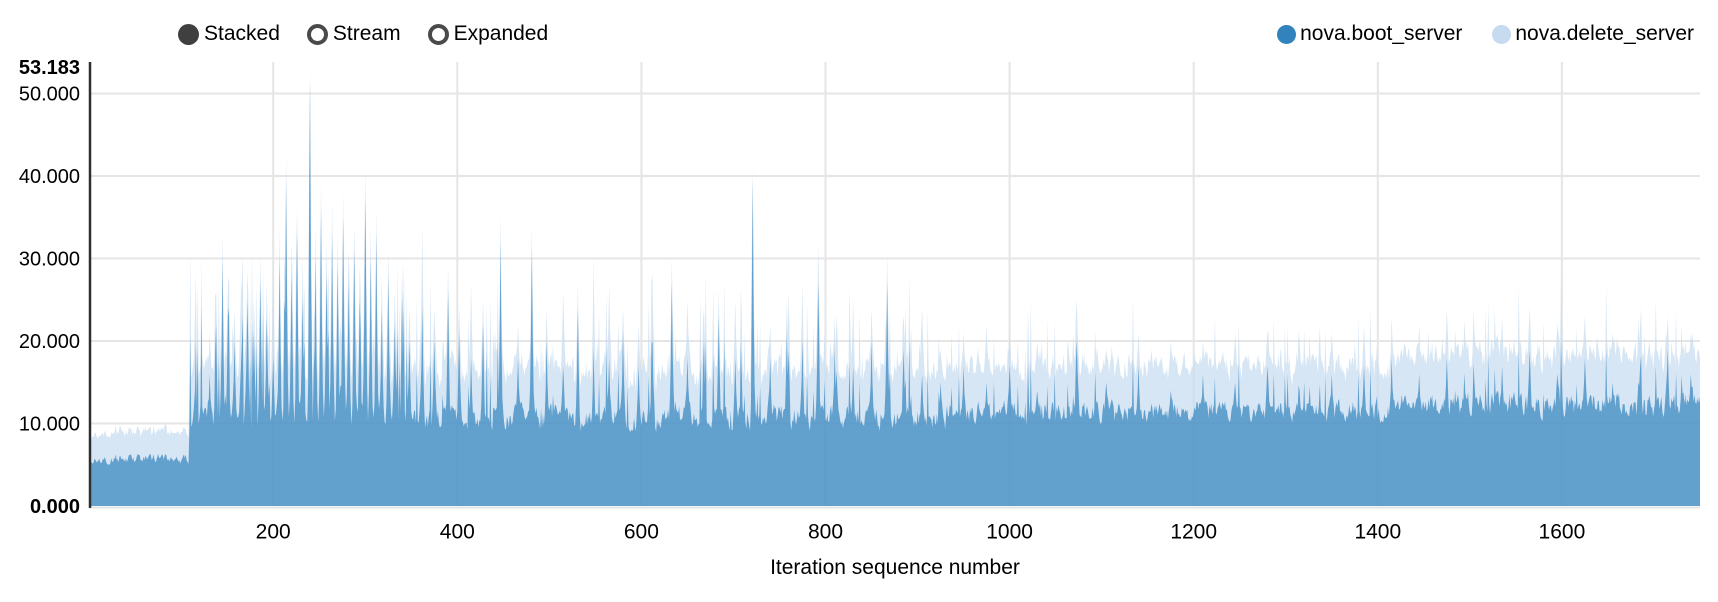  I want to click on x-tick-label: 800, so click(825, 531).